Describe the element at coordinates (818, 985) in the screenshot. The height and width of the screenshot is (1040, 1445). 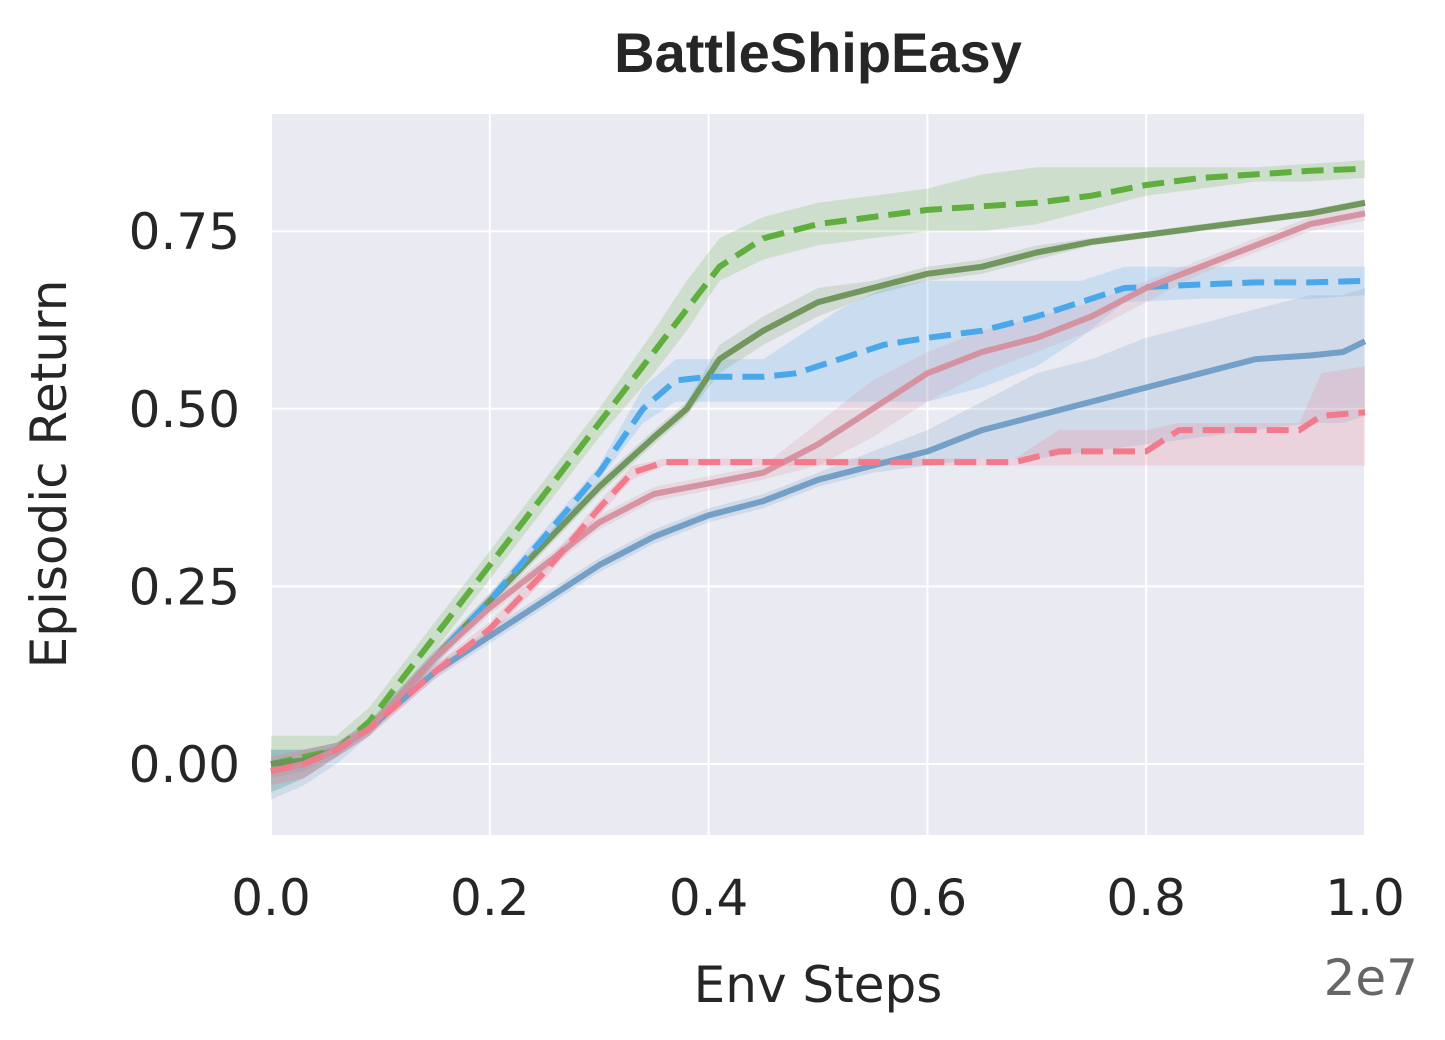
I see `x-axis-label: Env Steps` at that location.